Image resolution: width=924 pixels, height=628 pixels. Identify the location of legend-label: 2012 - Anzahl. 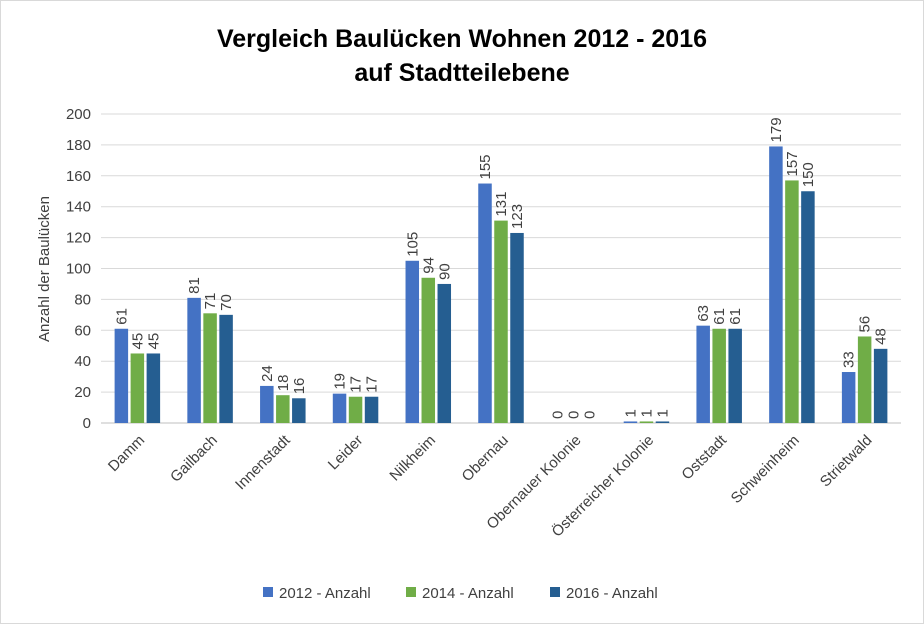
(325, 593).